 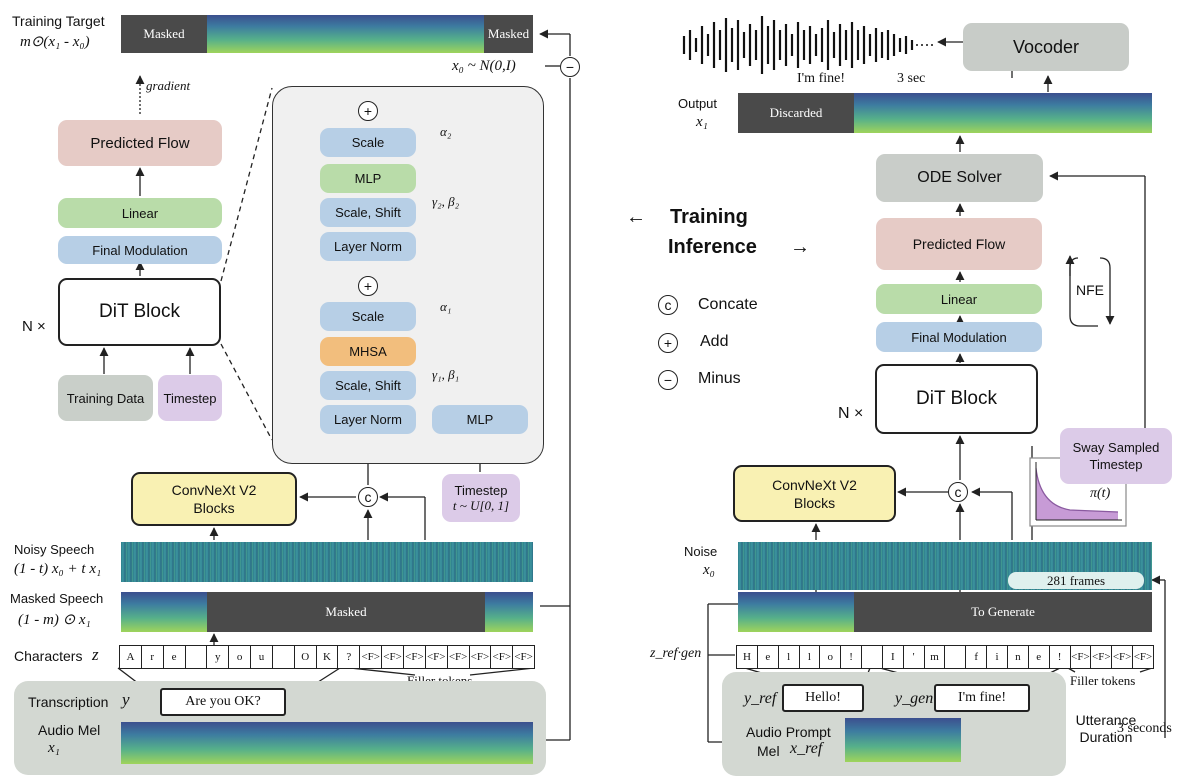 What do you see at coordinates (1076, 580) in the screenshot?
I see `frames-badge: 281 frames` at bounding box center [1076, 580].